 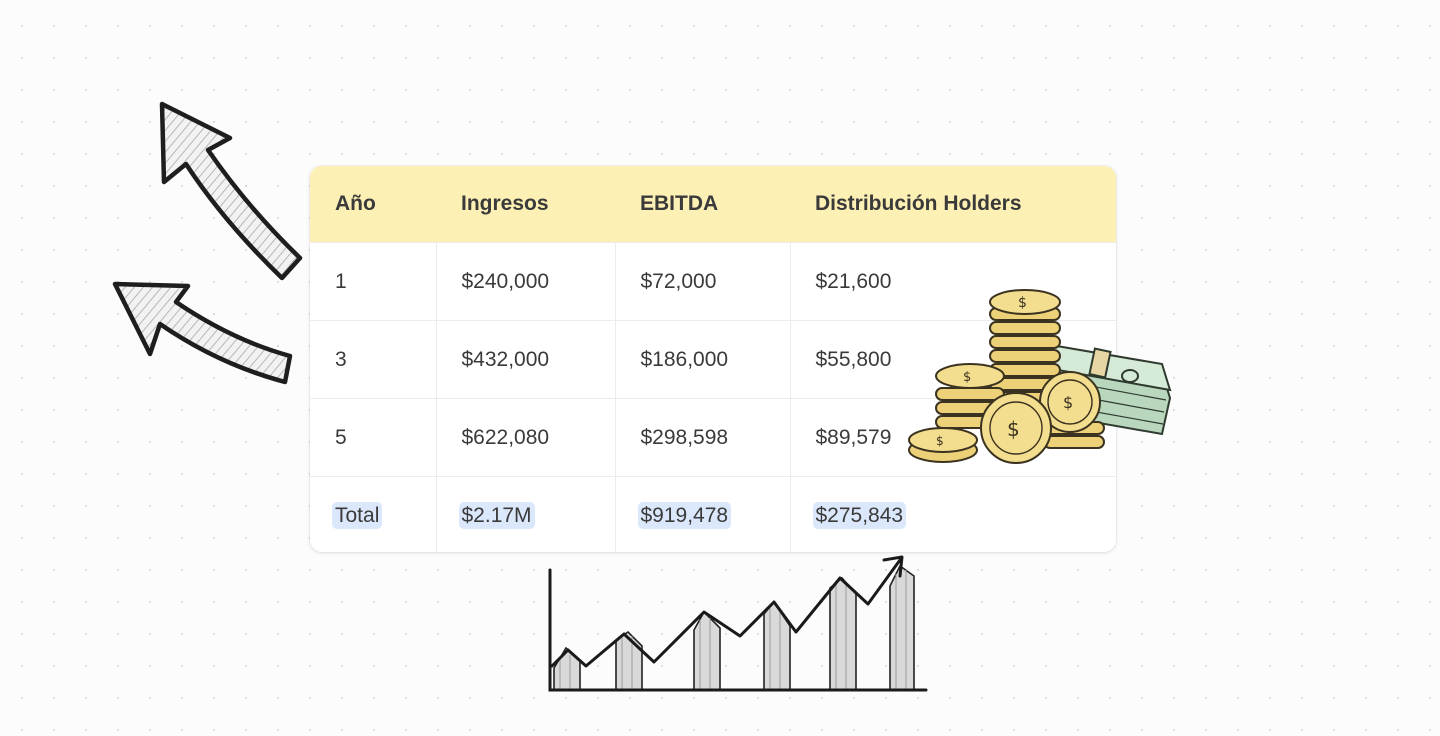 I want to click on cell-year: 5, so click(x=373, y=437).